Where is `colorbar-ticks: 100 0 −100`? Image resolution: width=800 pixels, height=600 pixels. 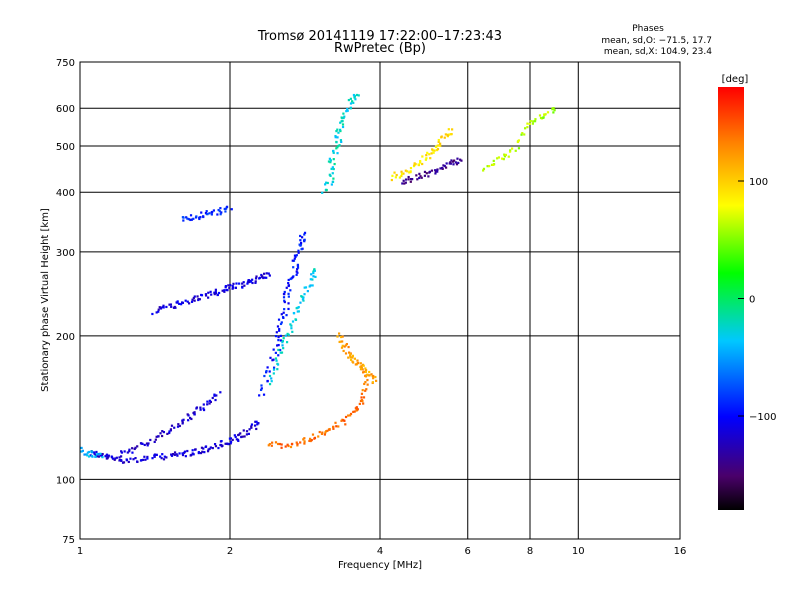 colorbar-ticks: 100 0 −100 is located at coordinates (757, 300).